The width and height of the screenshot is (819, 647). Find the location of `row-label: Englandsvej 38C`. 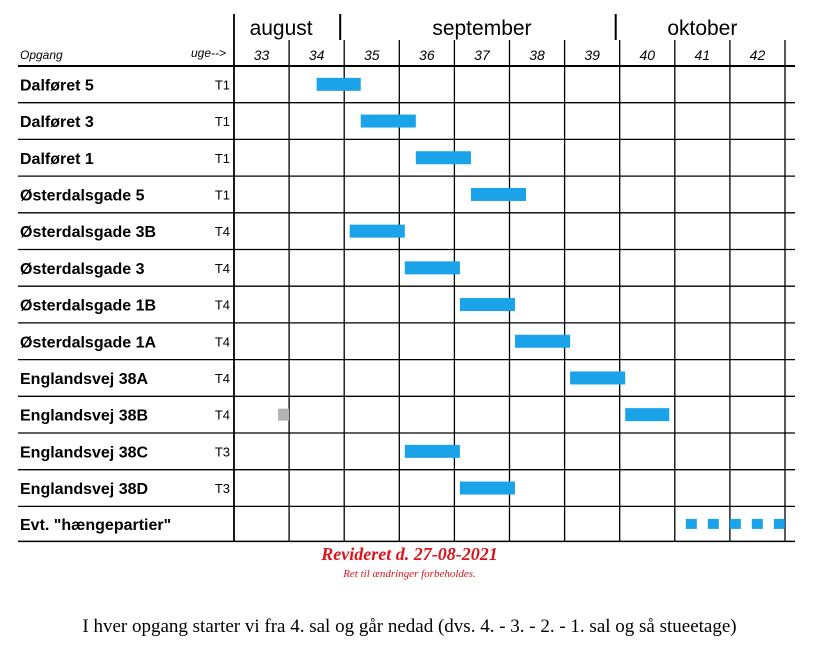

row-label: Englandsvej 38C is located at coordinates (84, 452).